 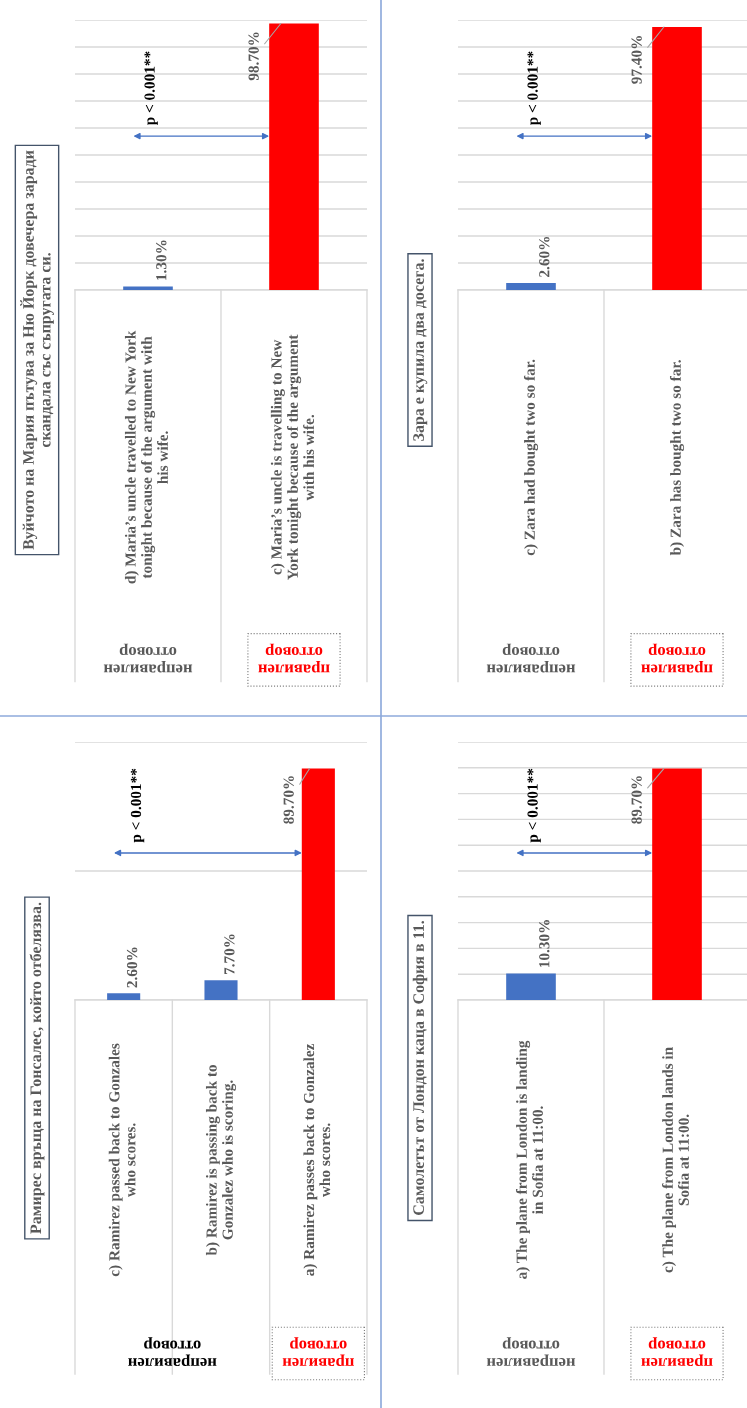 What do you see at coordinates (529, 1159) in the screenshot?
I see `x-tick-label: a) The plane from London is landing in Sofia at 11:00.` at bounding box center [529, 1159].